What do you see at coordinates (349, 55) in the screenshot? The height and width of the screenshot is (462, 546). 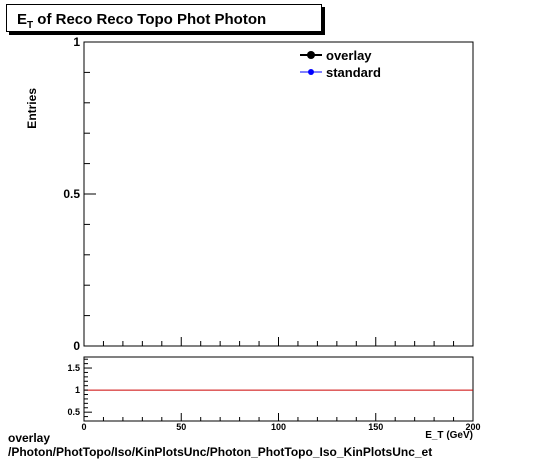 I see `legend-label-overlay: overlay` at bounding box center [349, 55].